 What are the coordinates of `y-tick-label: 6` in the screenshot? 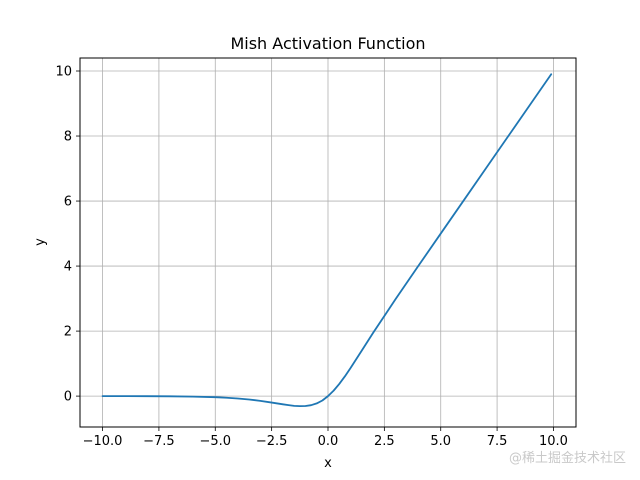 It's located at (68, 202).